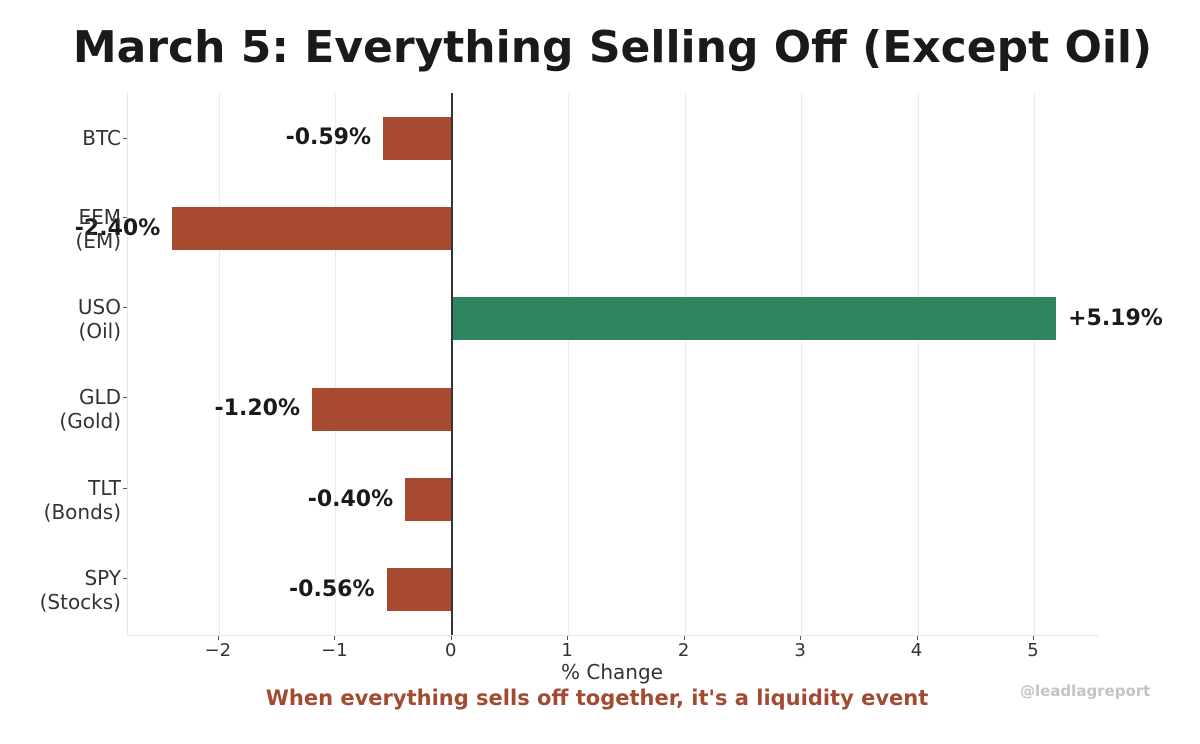 Image resolution: width=1200 pixels, height=744 pixels. I want to click on bar-btc, so click(417, 138).